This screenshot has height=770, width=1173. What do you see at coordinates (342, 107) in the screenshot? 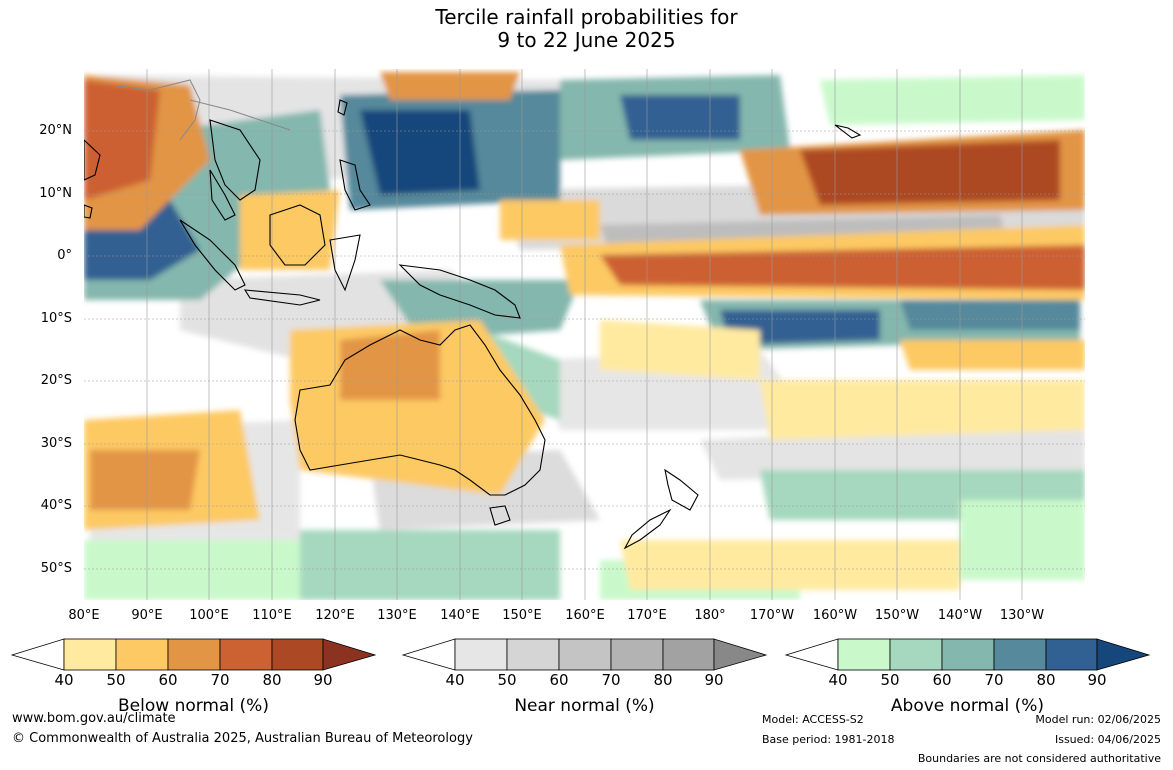
I see `taiwan-coastline` at bounding box center [342, 107].